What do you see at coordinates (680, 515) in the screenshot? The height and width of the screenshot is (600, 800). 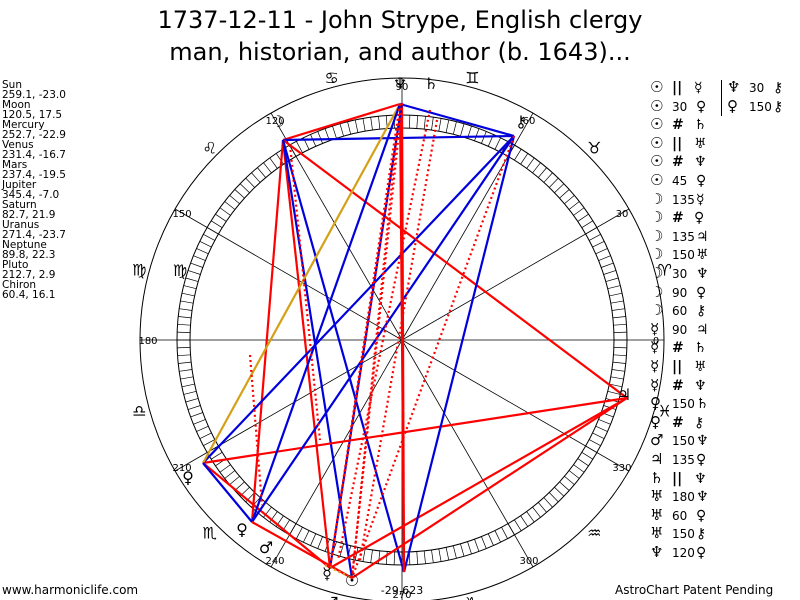 I see `aspect-type: 60` at bounding box center [680, 515].